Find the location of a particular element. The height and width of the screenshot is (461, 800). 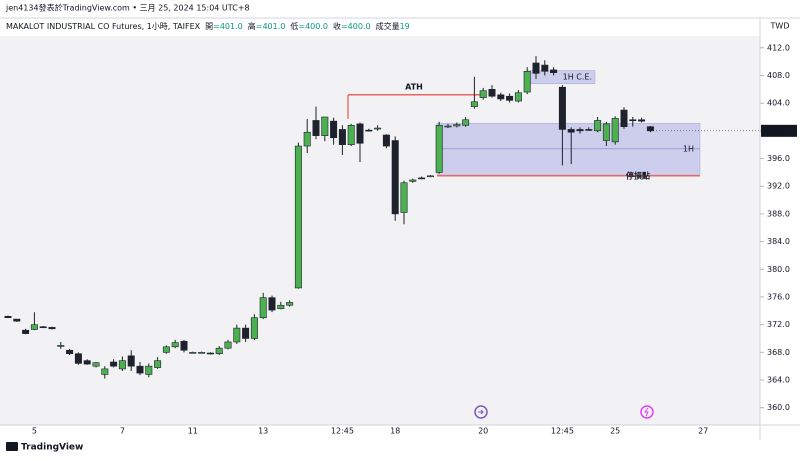

level-label: ATH is located at coordinates (414, 86).